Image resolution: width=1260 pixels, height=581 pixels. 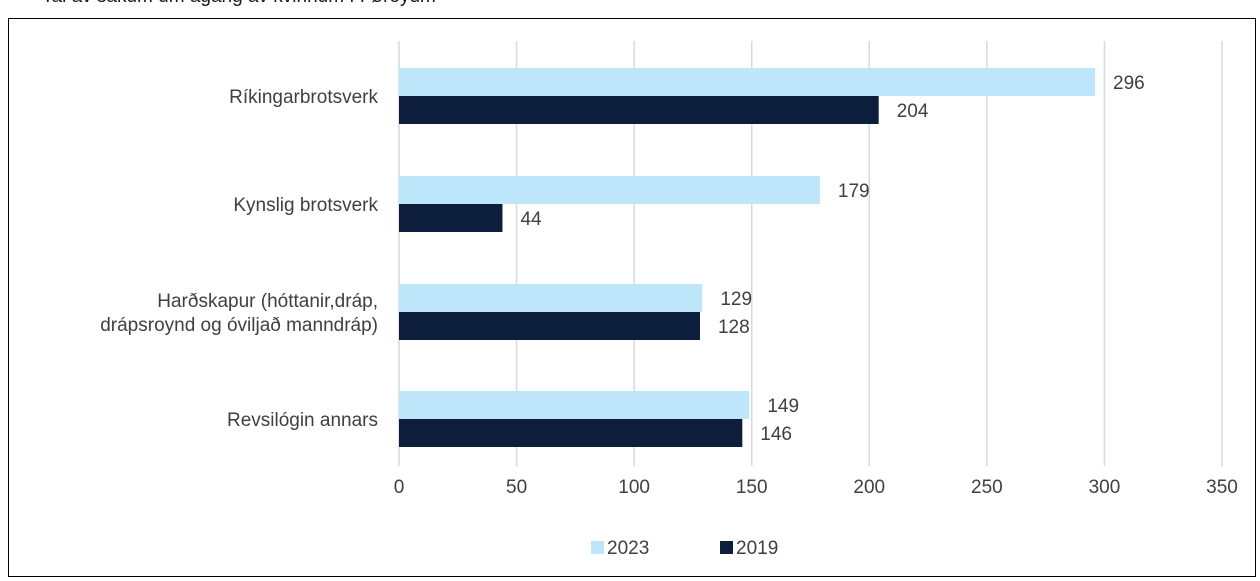 I want to click on category-label: Ríkingarbrotsverk, so click(x=303, y=97).